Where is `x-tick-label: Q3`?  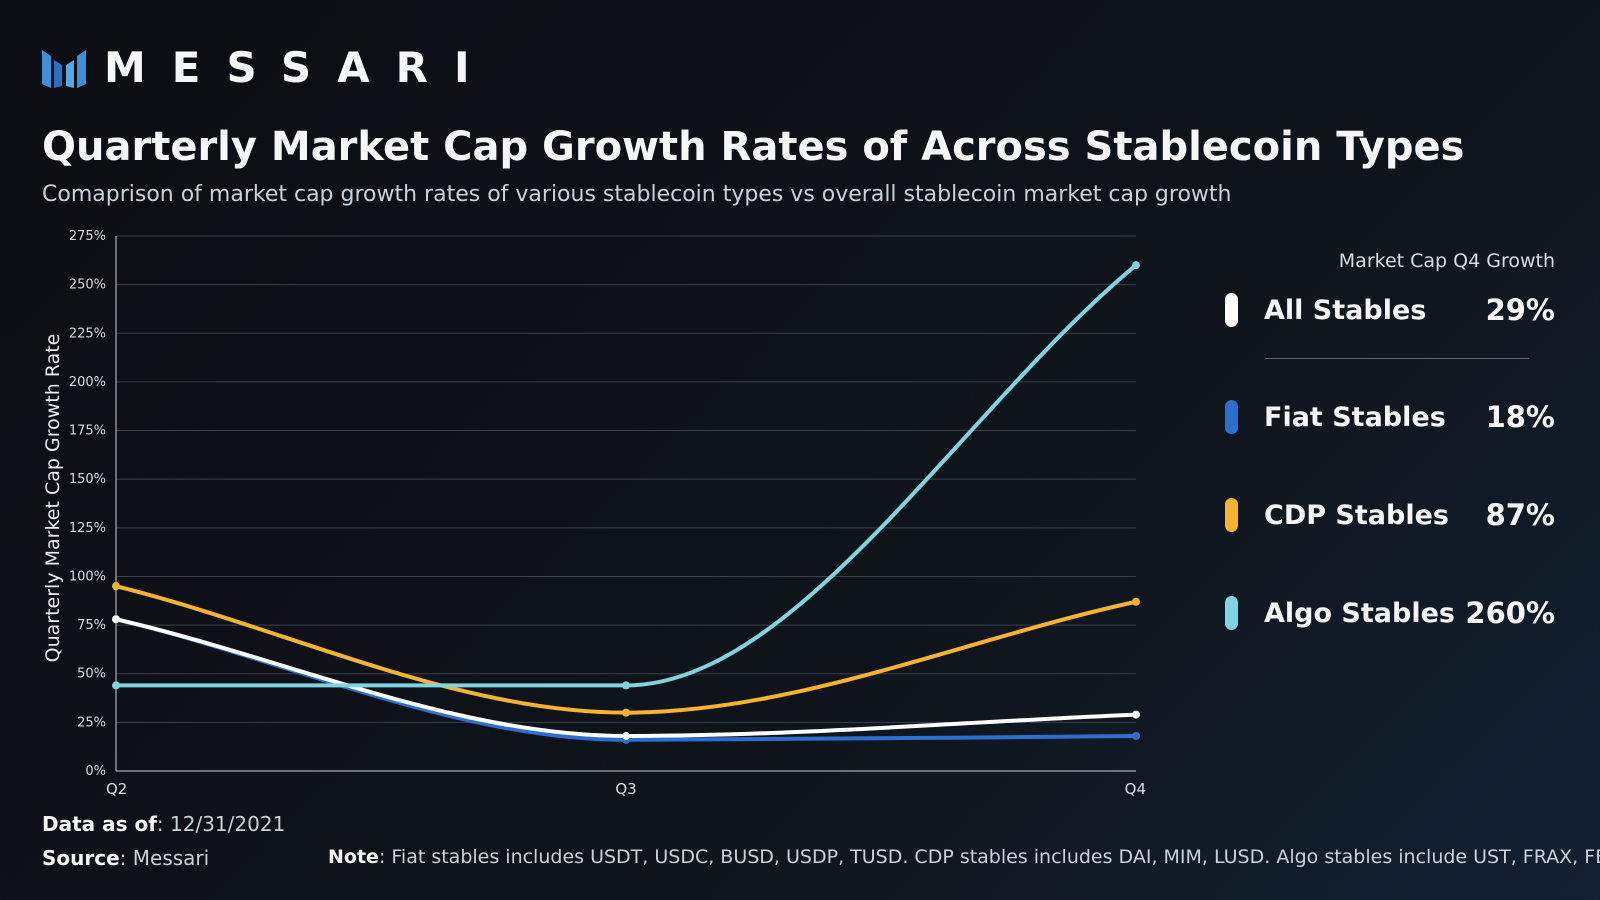 x-tick-label: Q3 is located at coordinates (625, 789).